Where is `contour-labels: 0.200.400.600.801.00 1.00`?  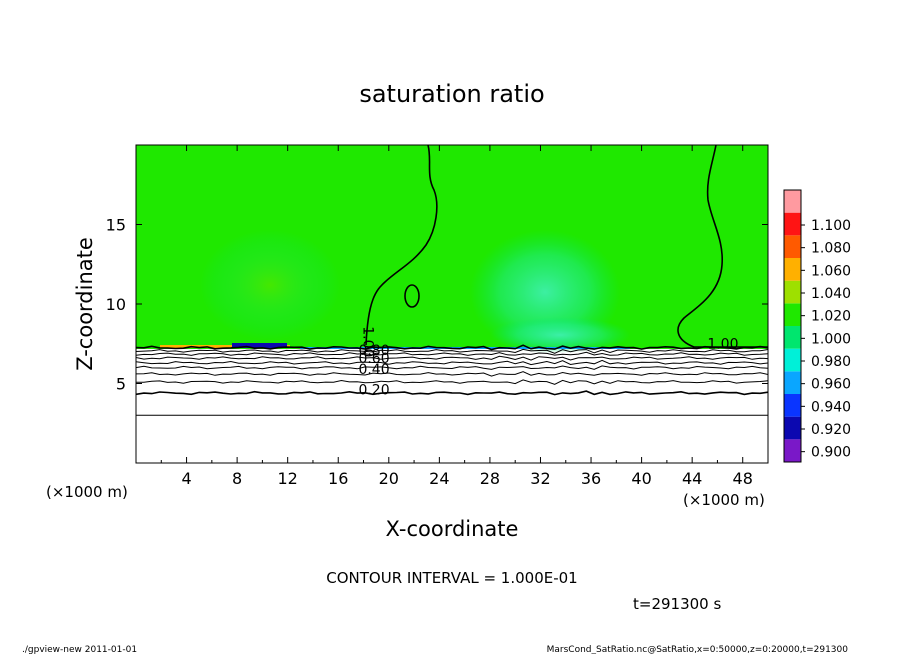 contour-labels: 0.200.400.600.801.00 1.00 is located at coordinates (548, 362).